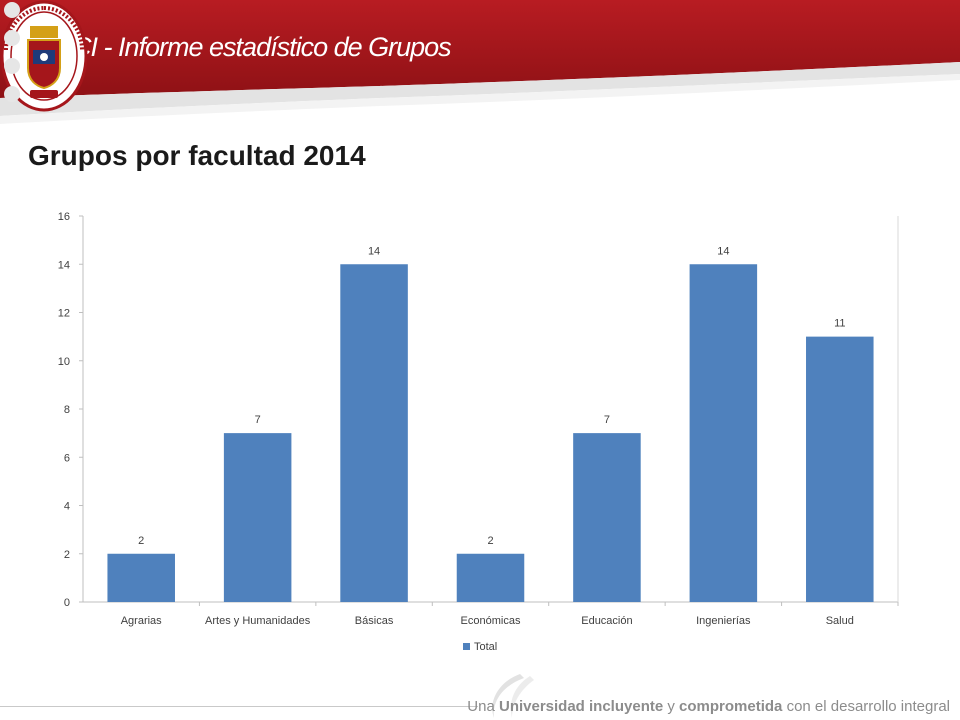  I want to click on x-category-label: Agrarias, so click(141, 621).